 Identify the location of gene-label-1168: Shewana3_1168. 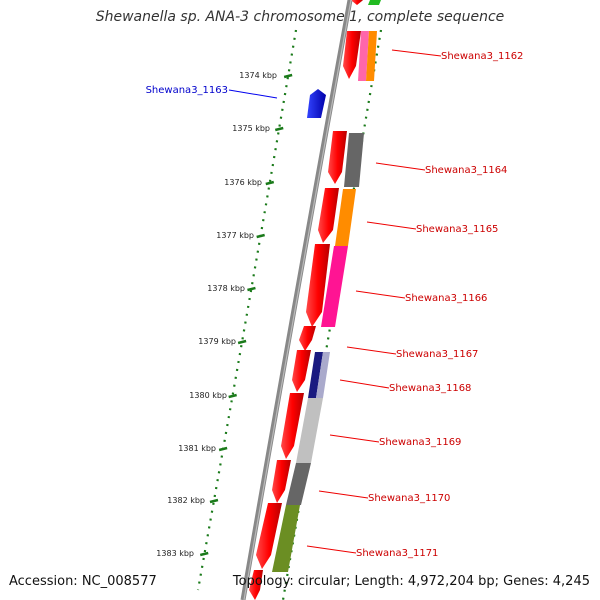
(430, 388).